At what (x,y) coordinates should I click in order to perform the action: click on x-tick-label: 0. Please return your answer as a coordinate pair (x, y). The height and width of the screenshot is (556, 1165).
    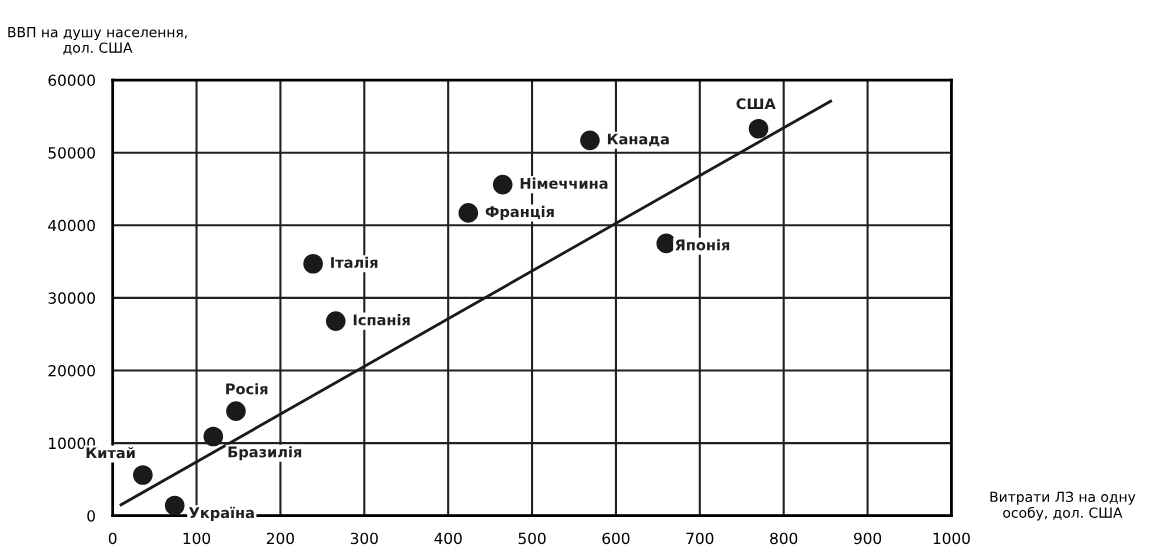
    Looking at the image, I should click on (112, 538).